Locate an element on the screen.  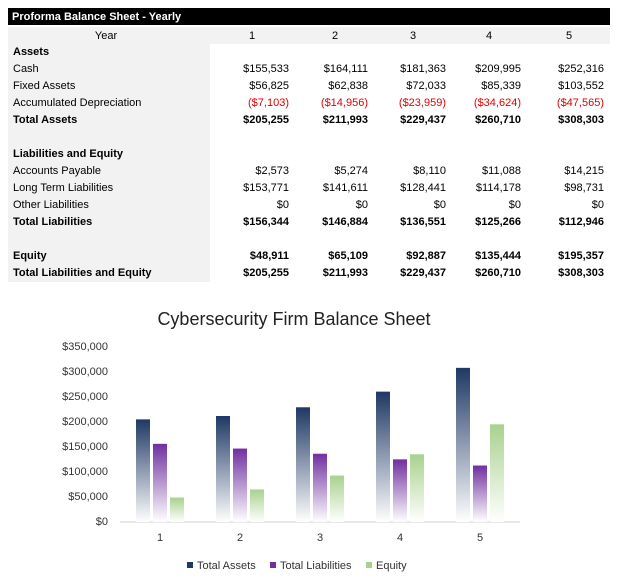
label-column is located at coordinates (109, 163).